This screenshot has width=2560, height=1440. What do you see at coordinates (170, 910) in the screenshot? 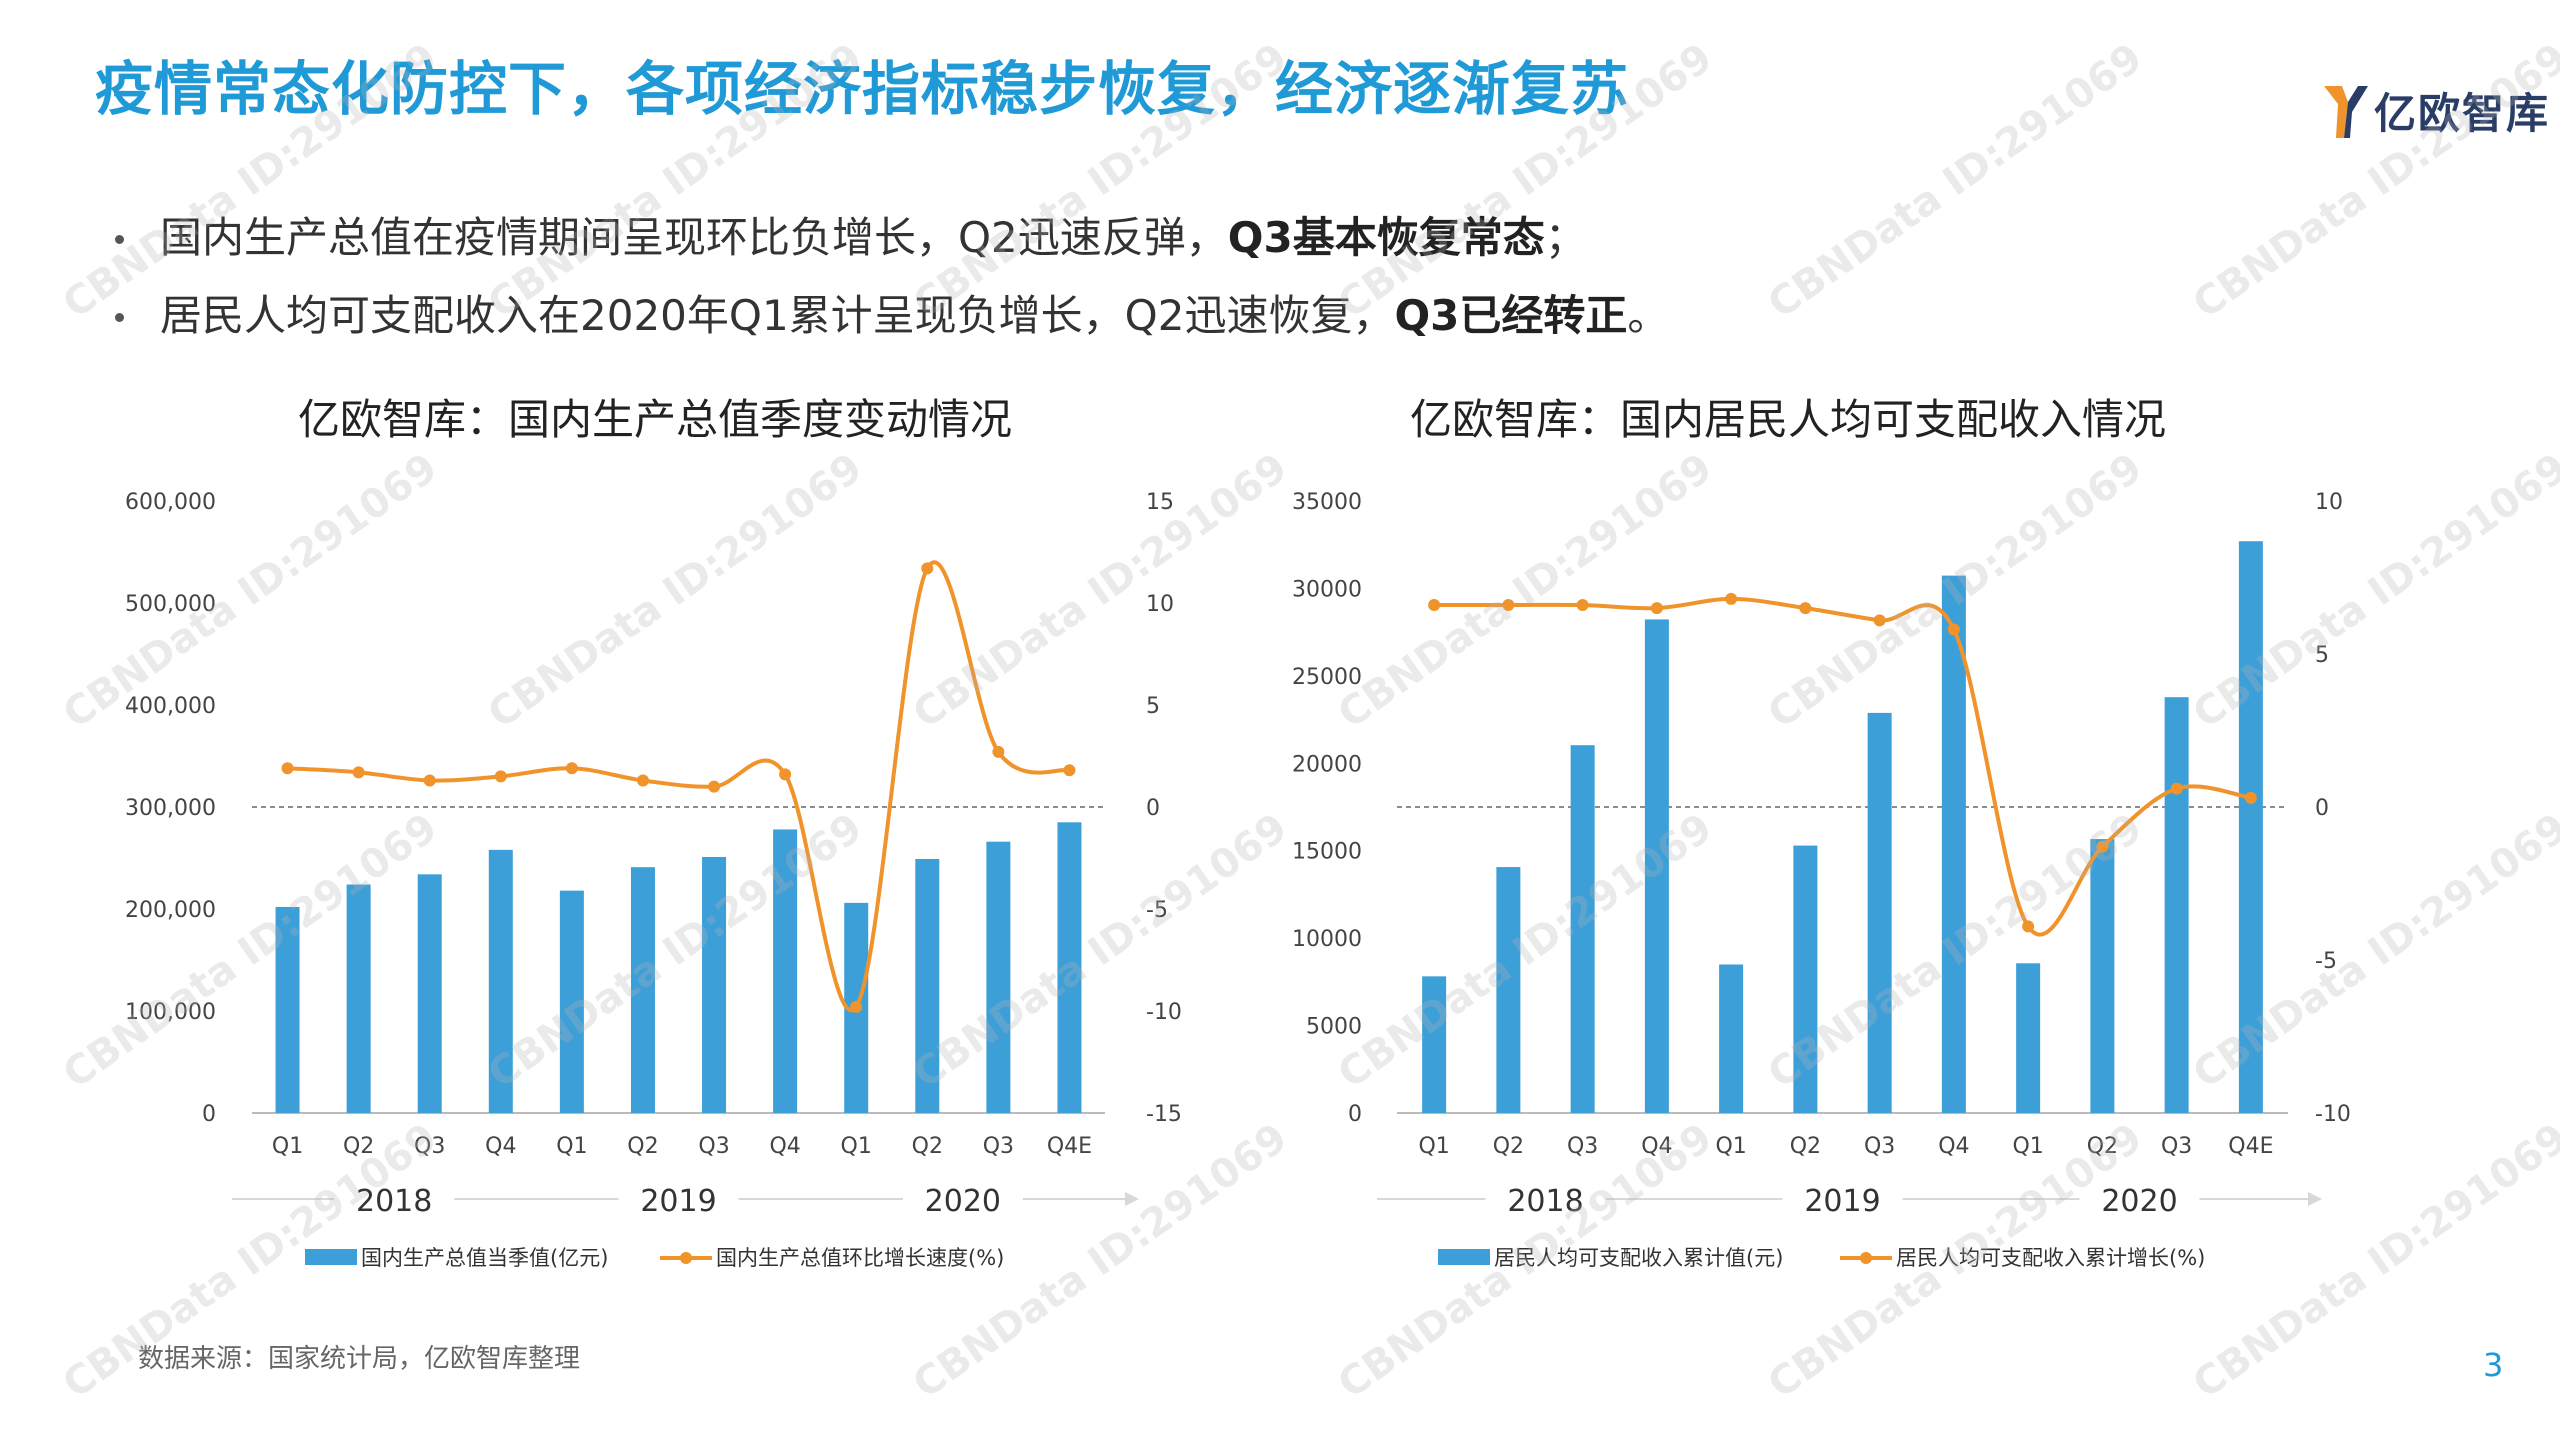
I see `y-left-tick-label: 200,000` at bounding box center [170, 910].